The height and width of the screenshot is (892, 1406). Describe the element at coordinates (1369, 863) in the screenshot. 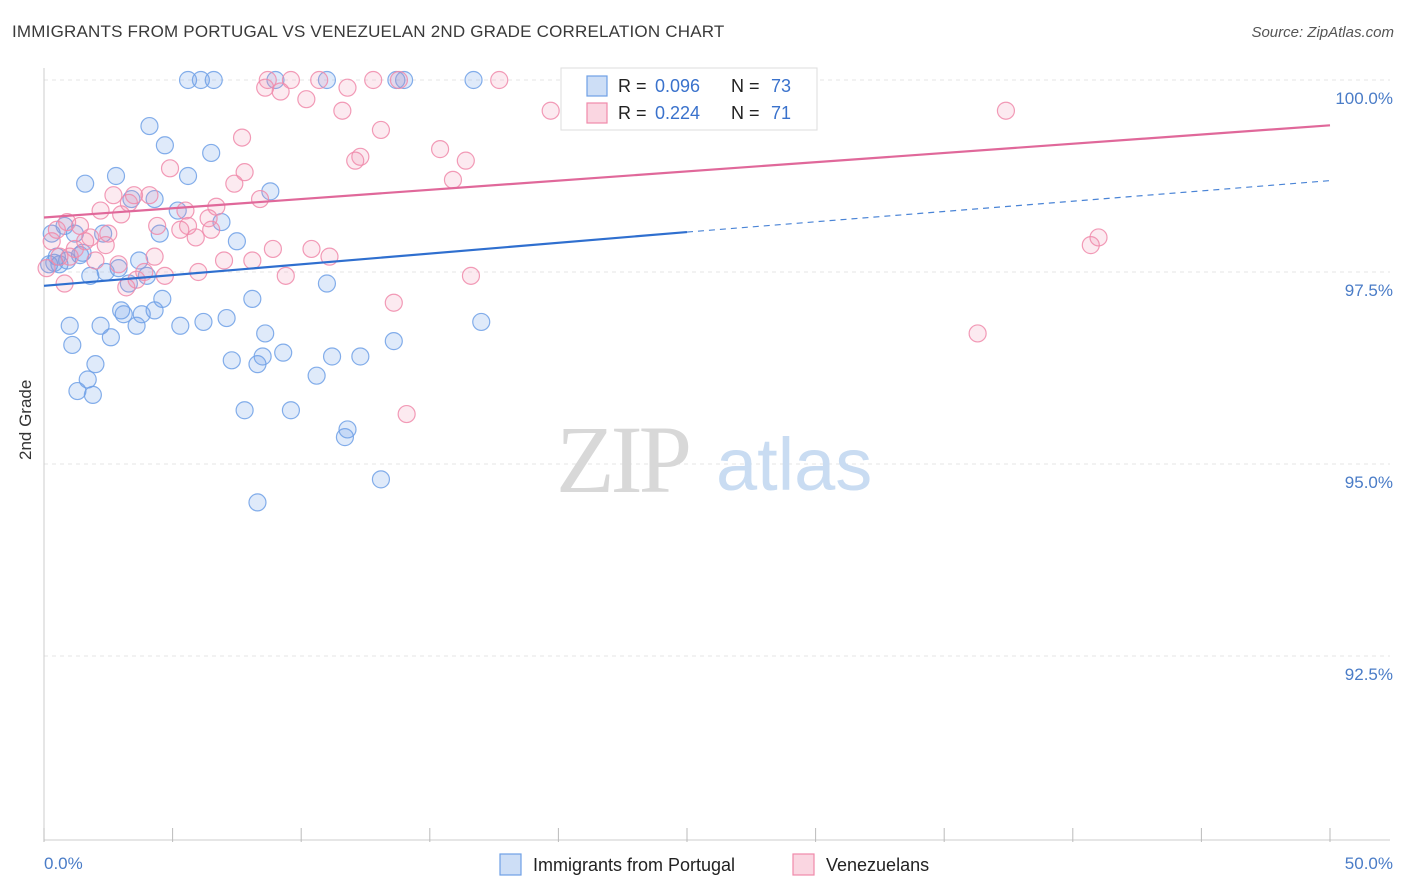

I see `x-tick-label: 50.0%` at that location.